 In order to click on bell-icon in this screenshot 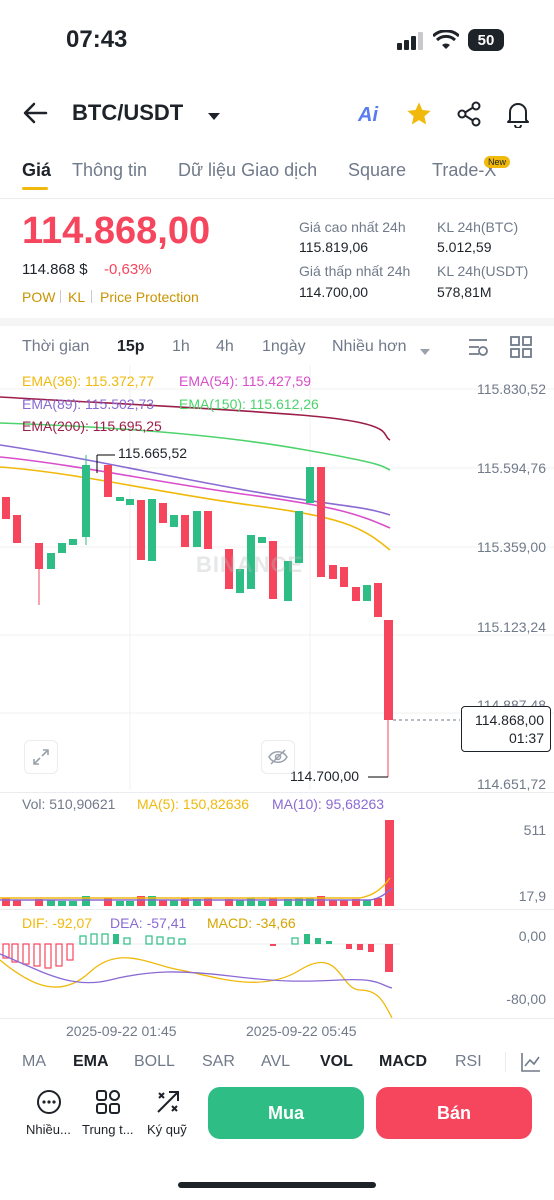, I will do `click(518, 116)`.